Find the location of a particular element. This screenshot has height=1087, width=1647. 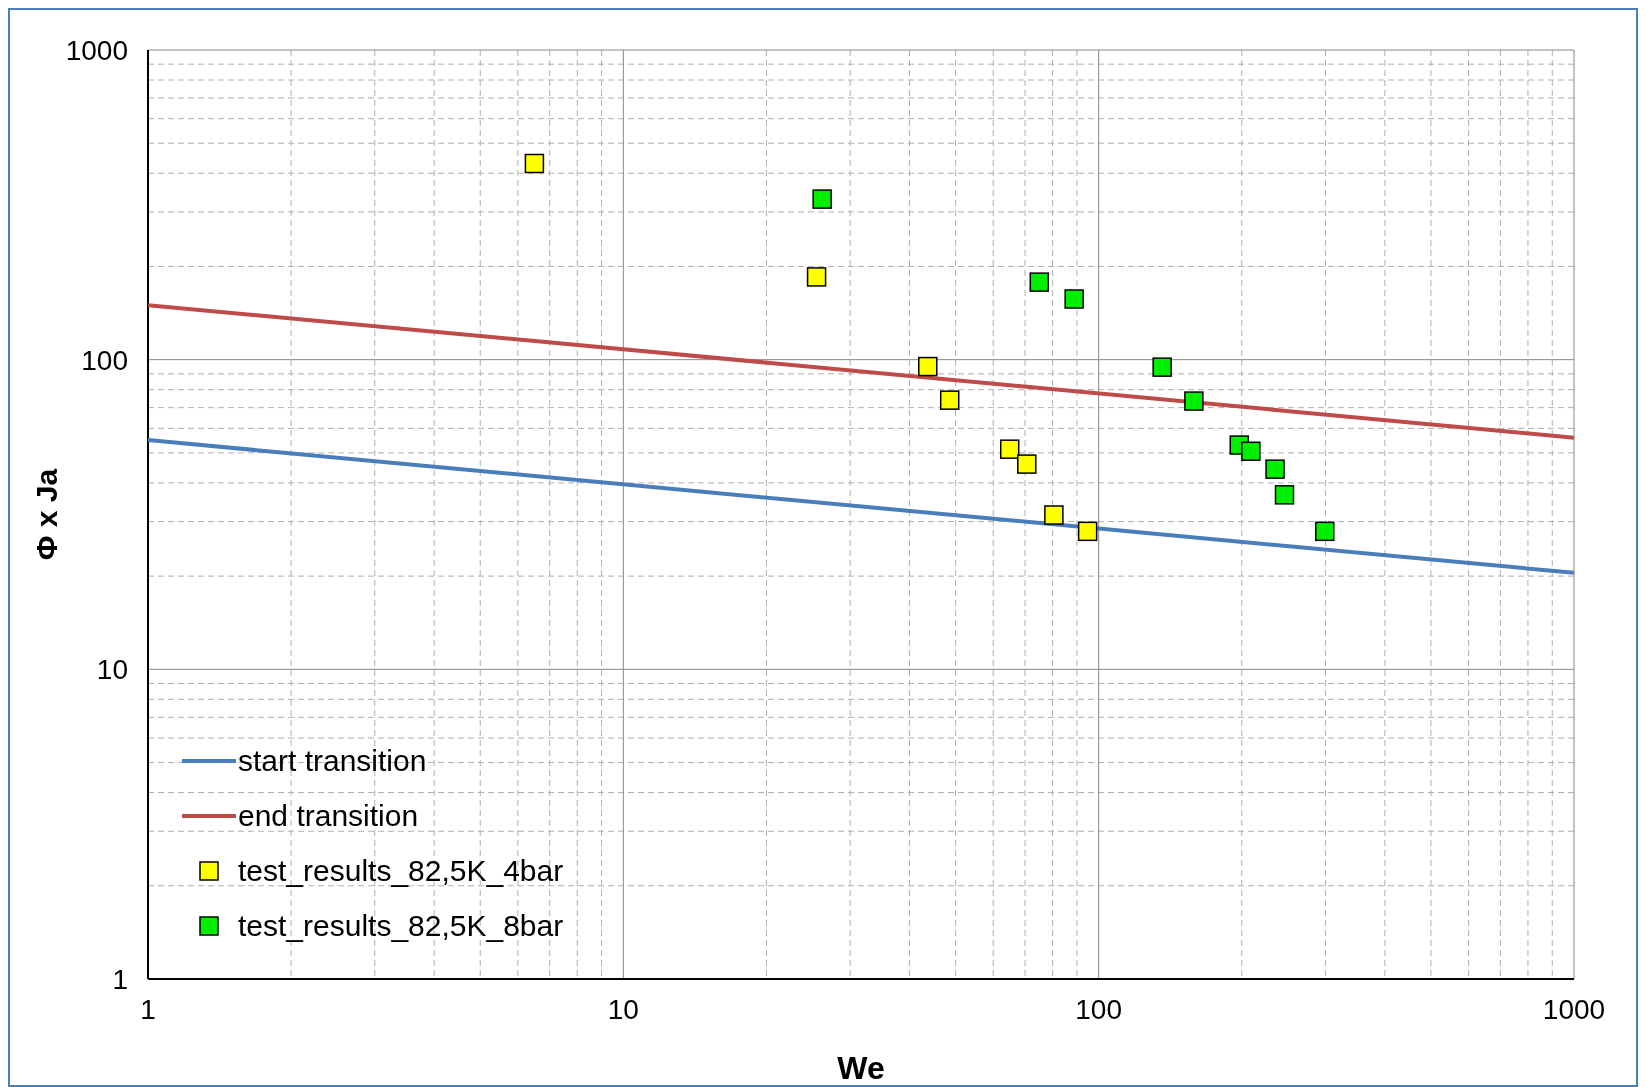

y-tick-label: 1000 is located at coordinates (96, 50).